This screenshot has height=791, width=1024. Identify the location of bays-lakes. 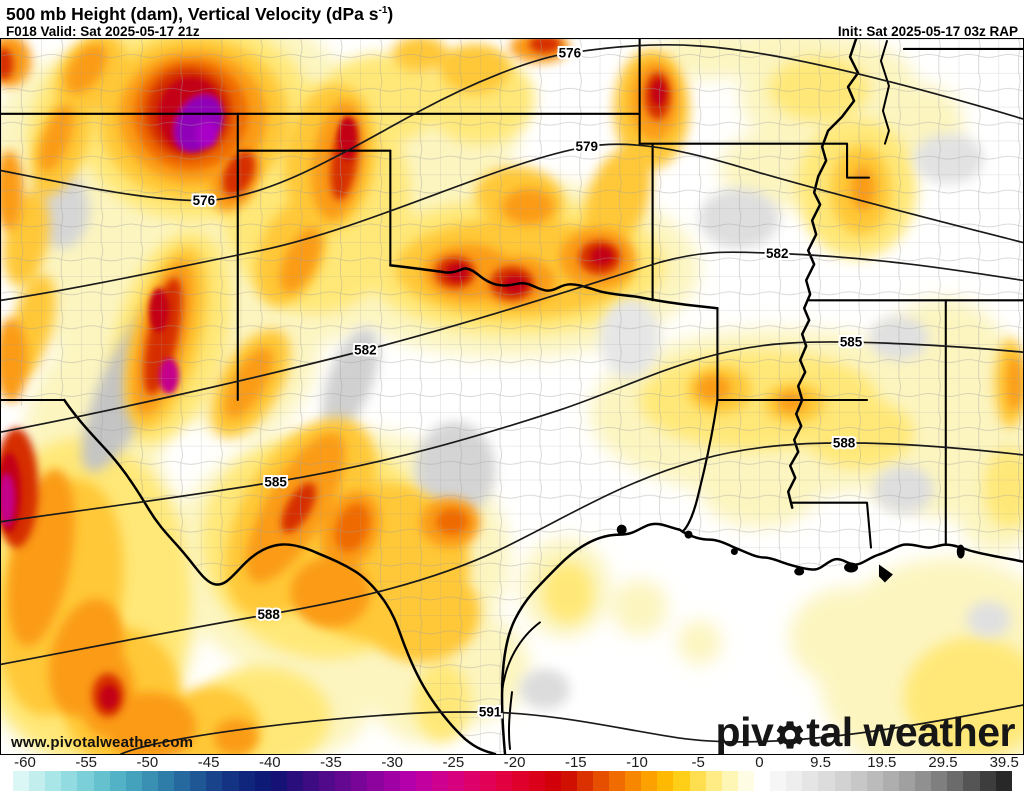
(790, 553).